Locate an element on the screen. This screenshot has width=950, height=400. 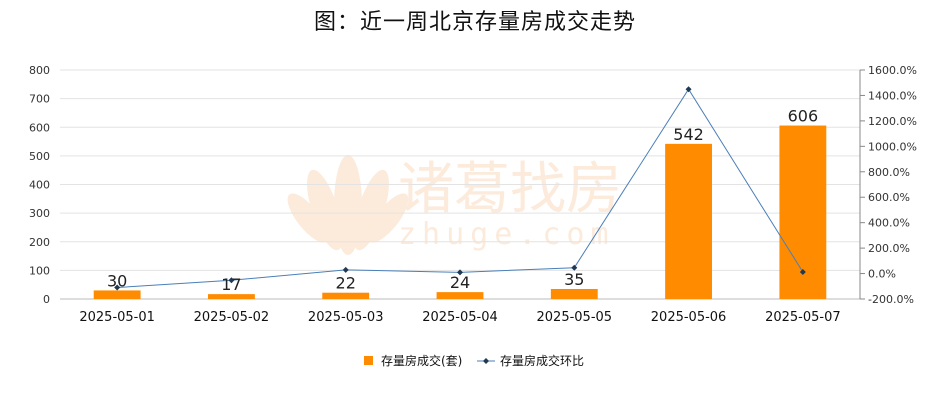
legend-swatch-bar is located at coordinates (368, 360).